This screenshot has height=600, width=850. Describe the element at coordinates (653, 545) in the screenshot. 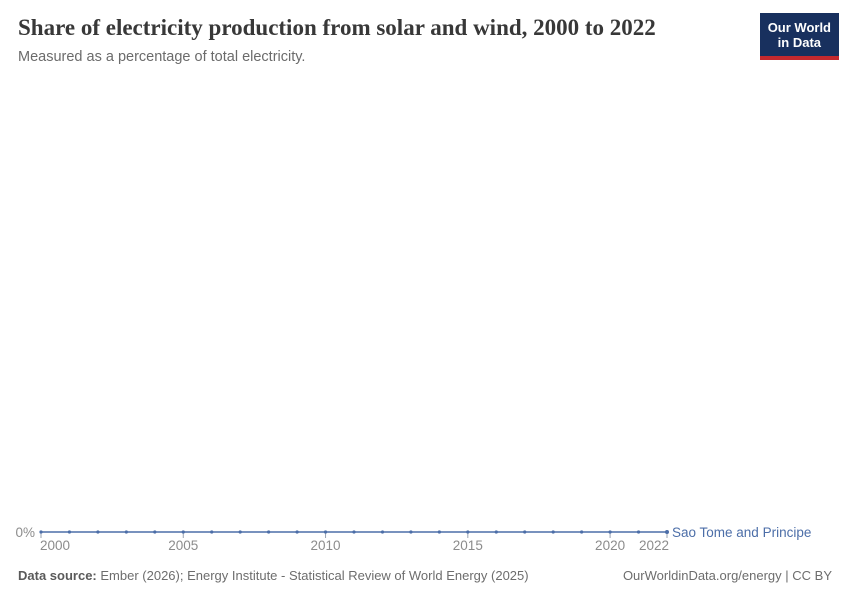

I see `x-axis-label-2022: 2022` at that location.